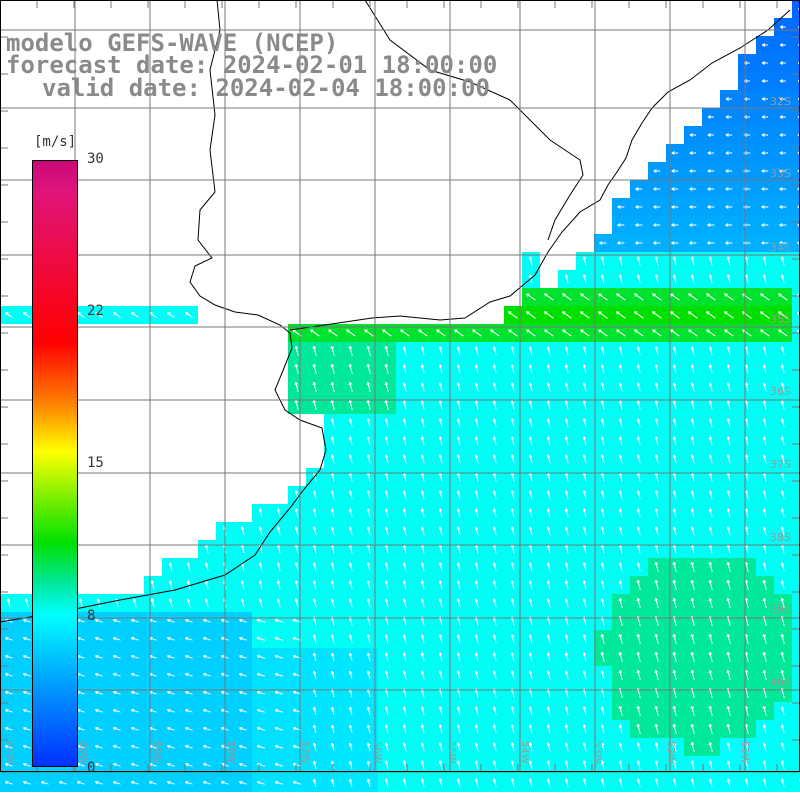  Describe the element at coordinates (670, 752) in the screenshot. I see `longitude-label: 52W` at that location.